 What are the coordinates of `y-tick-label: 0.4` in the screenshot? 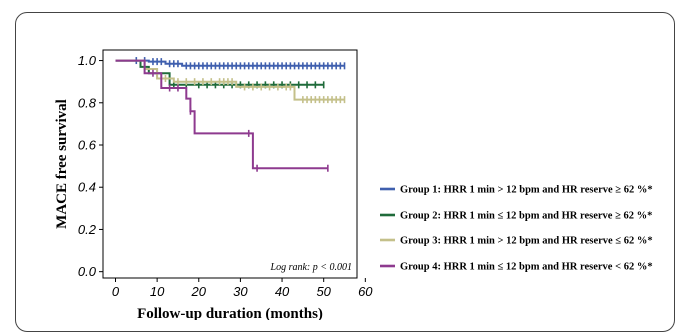 It's located at (87, 187).